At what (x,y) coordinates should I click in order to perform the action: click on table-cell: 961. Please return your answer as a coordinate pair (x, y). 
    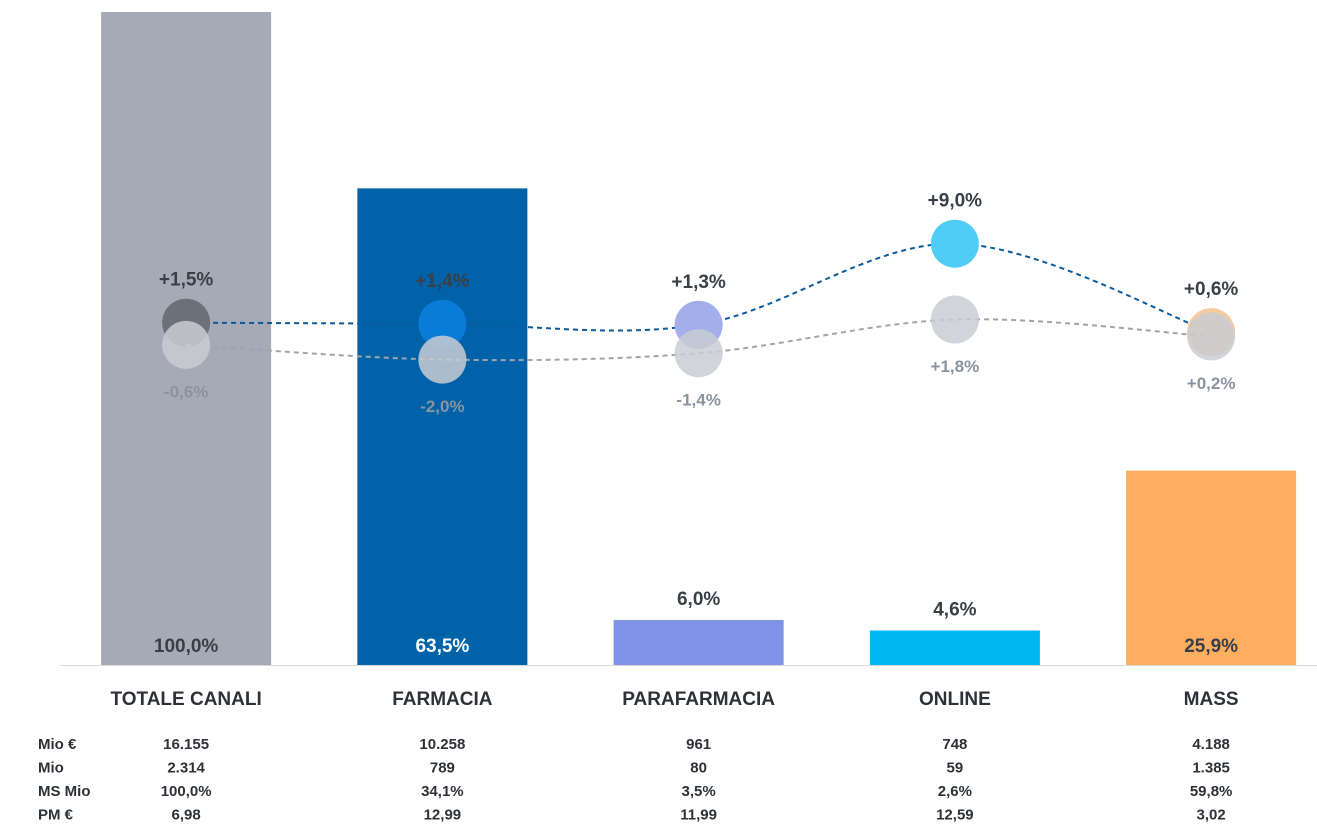
    Looking at the image, I should click on (698, 744).